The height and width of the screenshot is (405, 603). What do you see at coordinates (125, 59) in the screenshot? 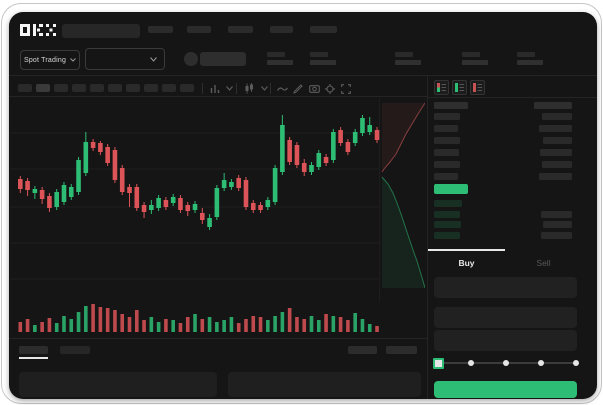
I see `pair-select` at bounding box center [125, 59].